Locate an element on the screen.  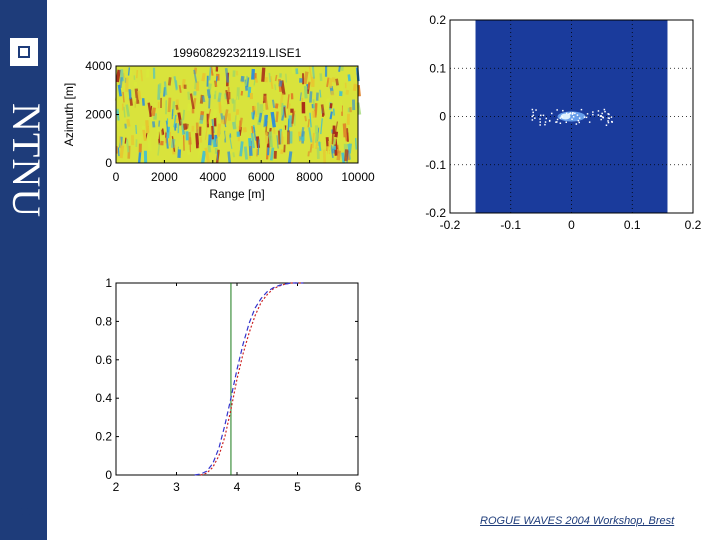
sar-axes-frame is located at coordinates (237, 114).